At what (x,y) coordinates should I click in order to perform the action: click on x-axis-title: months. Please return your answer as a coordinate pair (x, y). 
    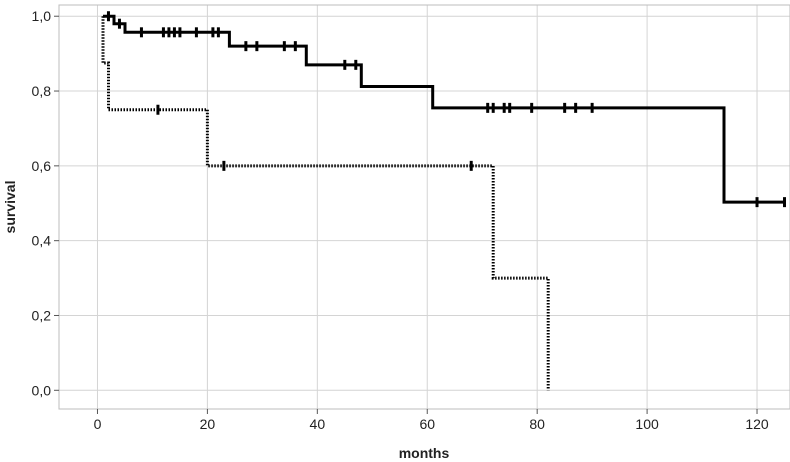
    Looking at the image, I should click on (424, 453).